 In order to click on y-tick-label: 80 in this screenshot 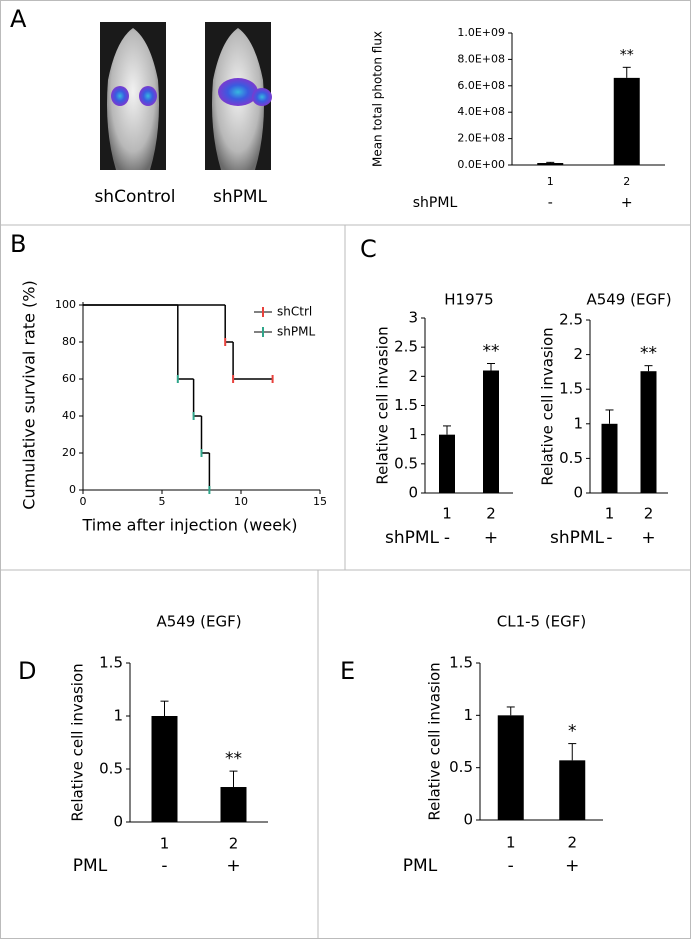, I will do `click(69, 341)`.